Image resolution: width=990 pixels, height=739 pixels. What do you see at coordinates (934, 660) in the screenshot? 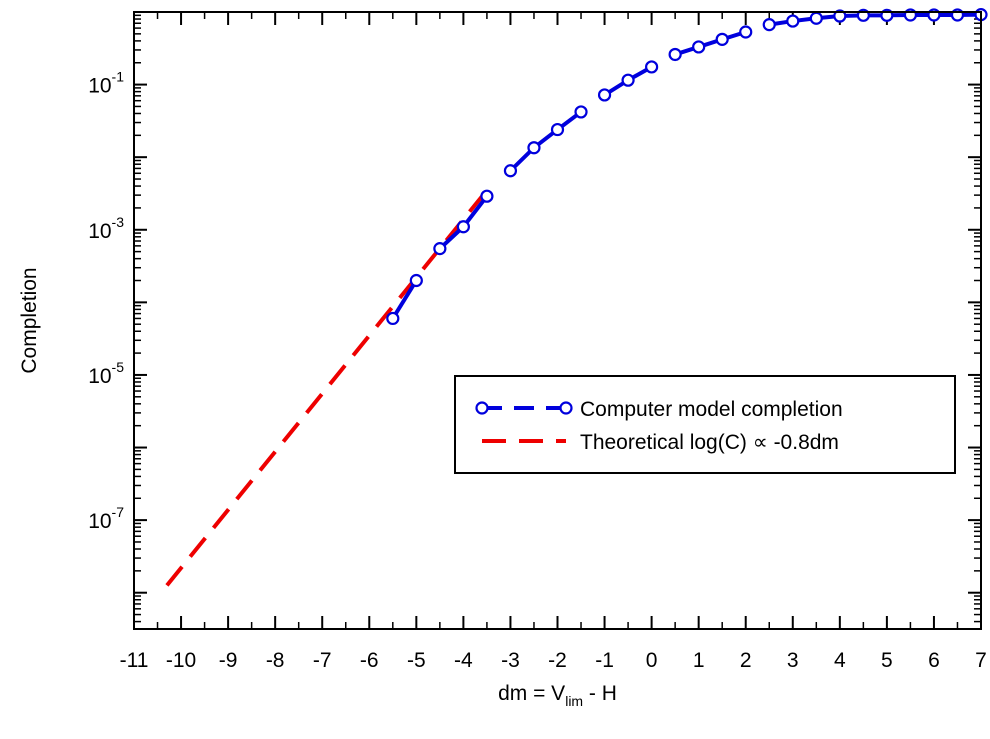
I see `x-tick-label: 6` at bounding box center [934, 660].